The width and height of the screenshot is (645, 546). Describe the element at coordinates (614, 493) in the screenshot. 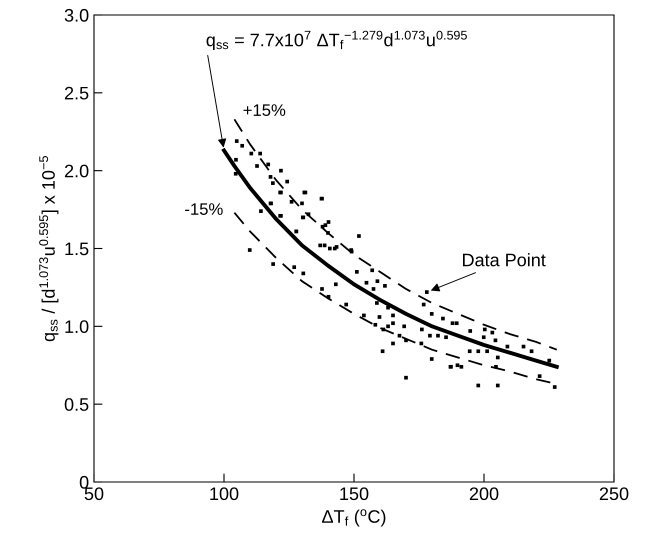

I see `x-tick-label: 250` at that location.